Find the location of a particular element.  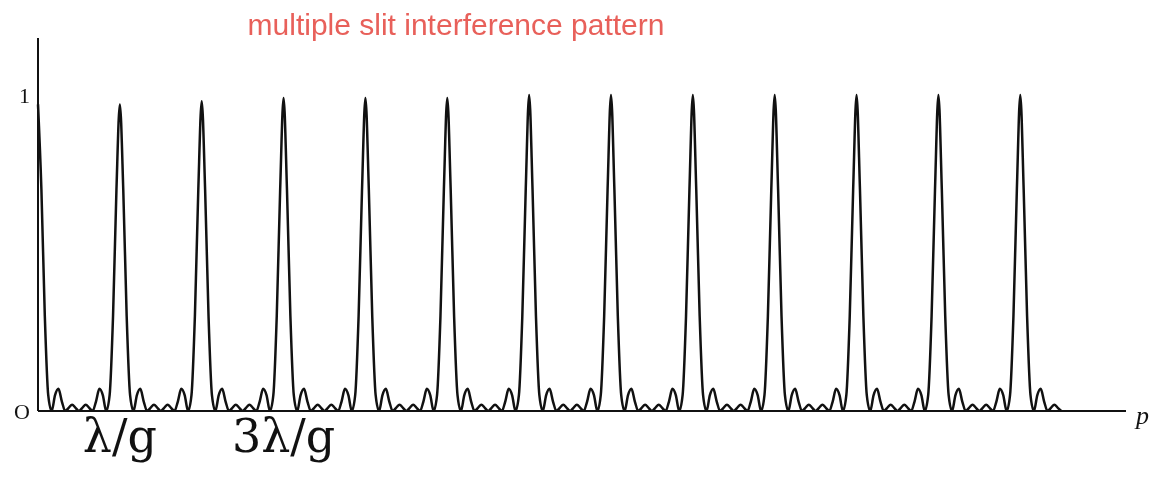

x-axis-title: p is located at coordinates (1141, 416).